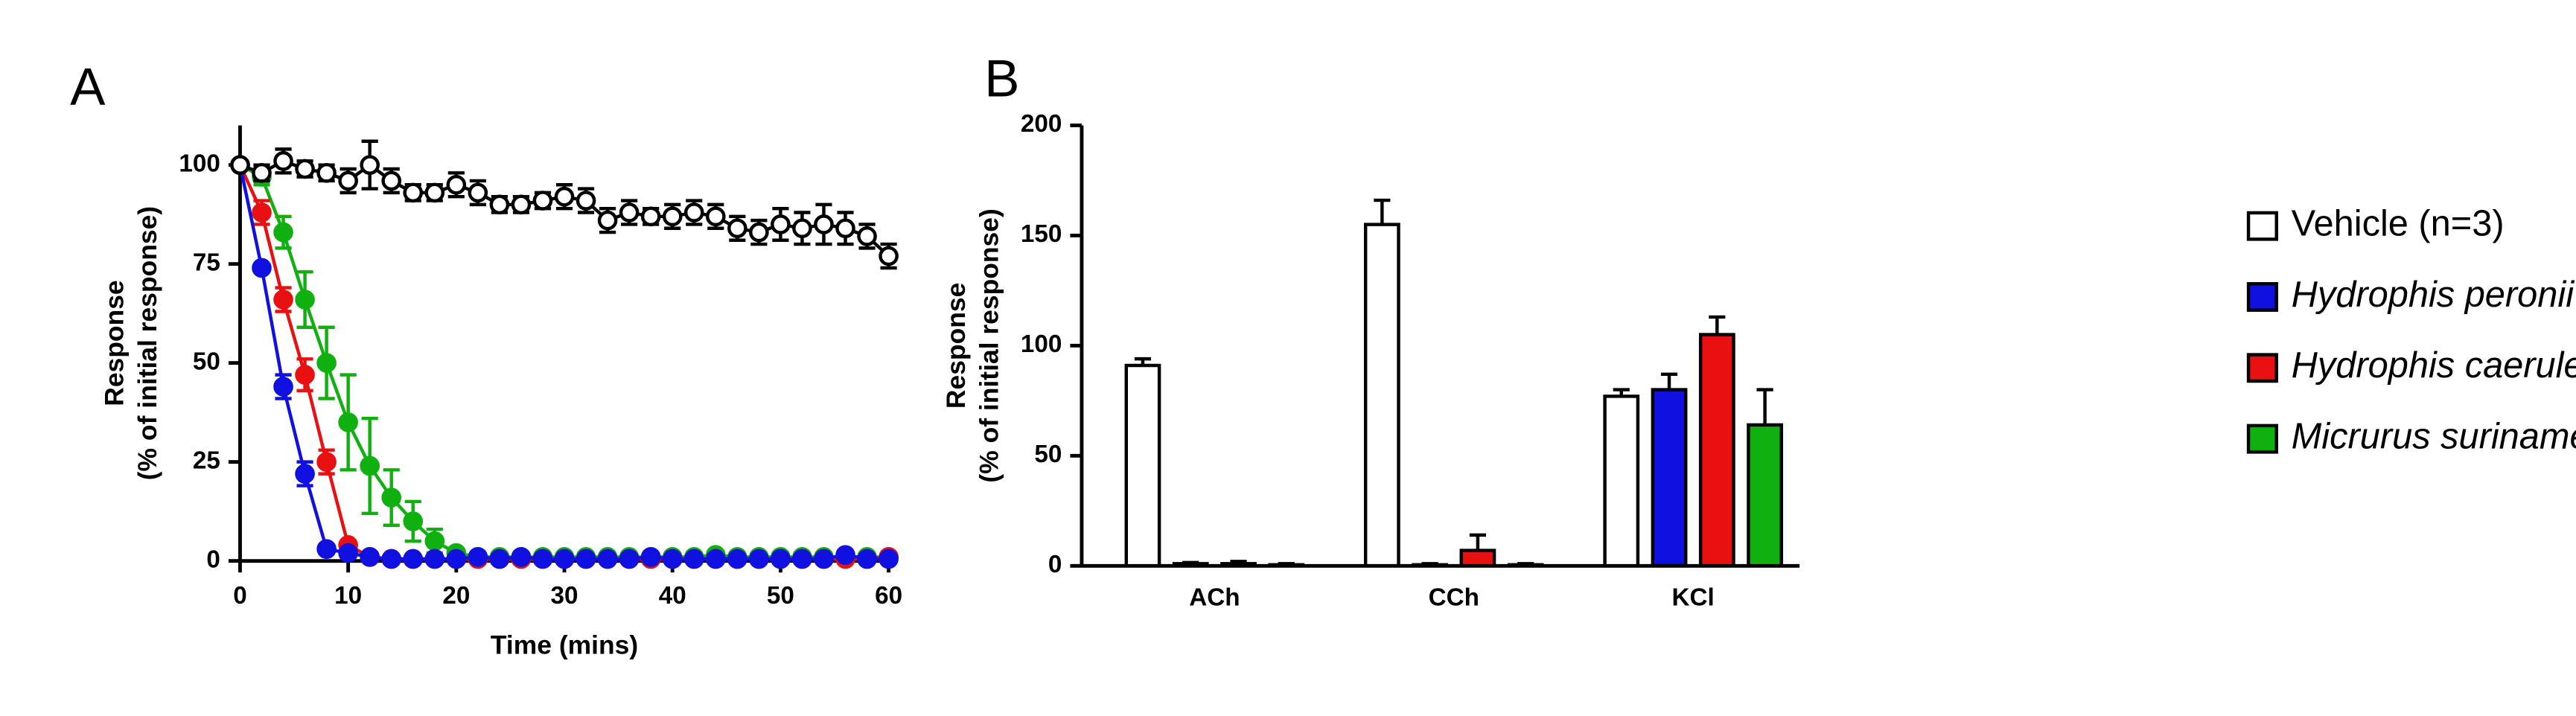 The height and width of the screenshot is (716, 2576). I want to click on y-tick-label: 75, so click(206, 262).